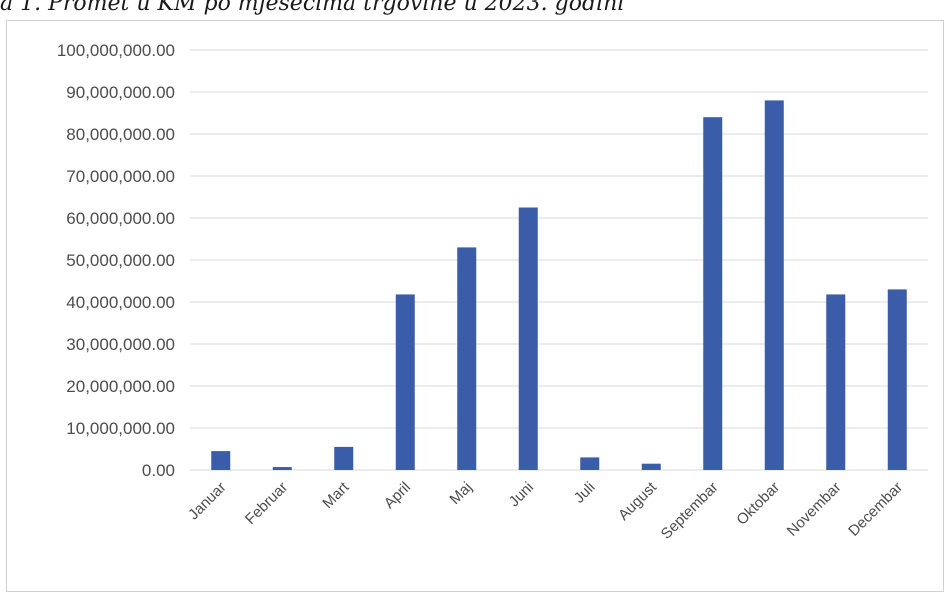  What do you see at coordinates (120, 386) in the screenshot?
I see `y-tick-label: 20,000,000.00` at bounding box center [120, 386].